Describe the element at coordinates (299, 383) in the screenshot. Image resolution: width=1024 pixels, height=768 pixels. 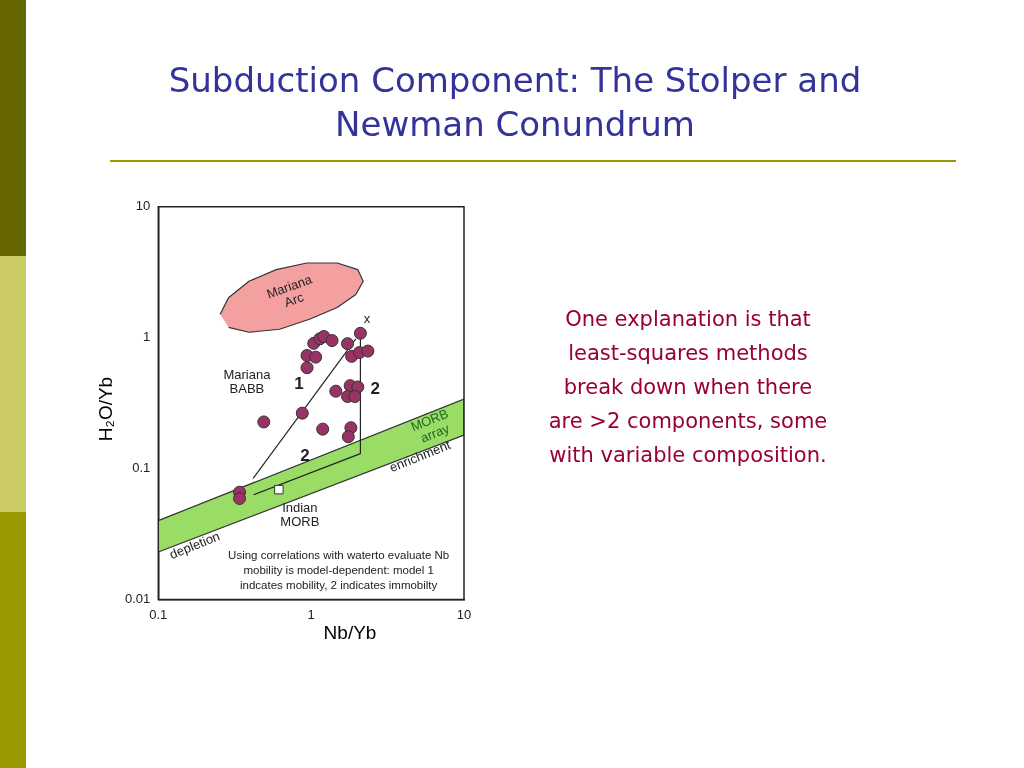
I see `annotation: 1` at that location.